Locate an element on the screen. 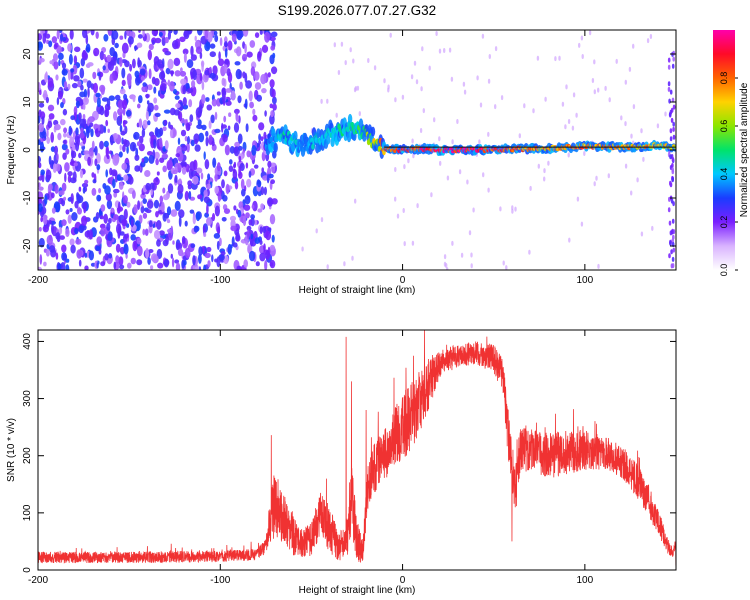  x-tick-label: 100 is located at coordinates (585, 280).